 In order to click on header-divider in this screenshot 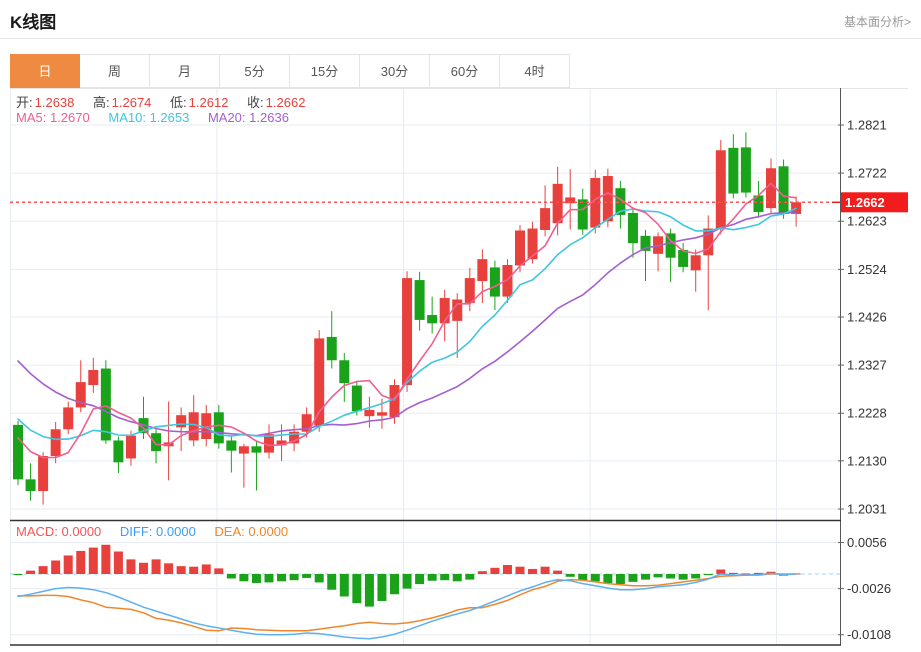, I will do `click(460, 38)`.